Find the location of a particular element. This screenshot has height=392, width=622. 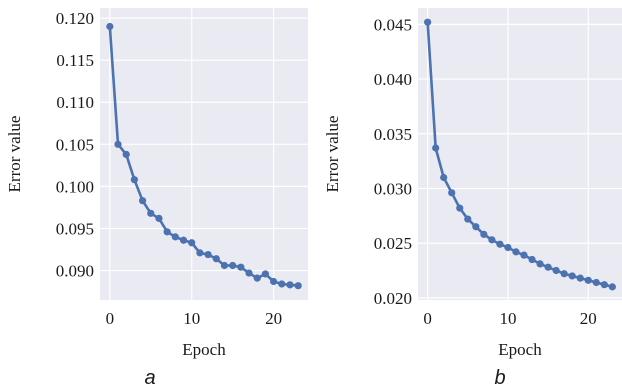

y-tick-label: 0.100 is located at coordinates (75, 186).